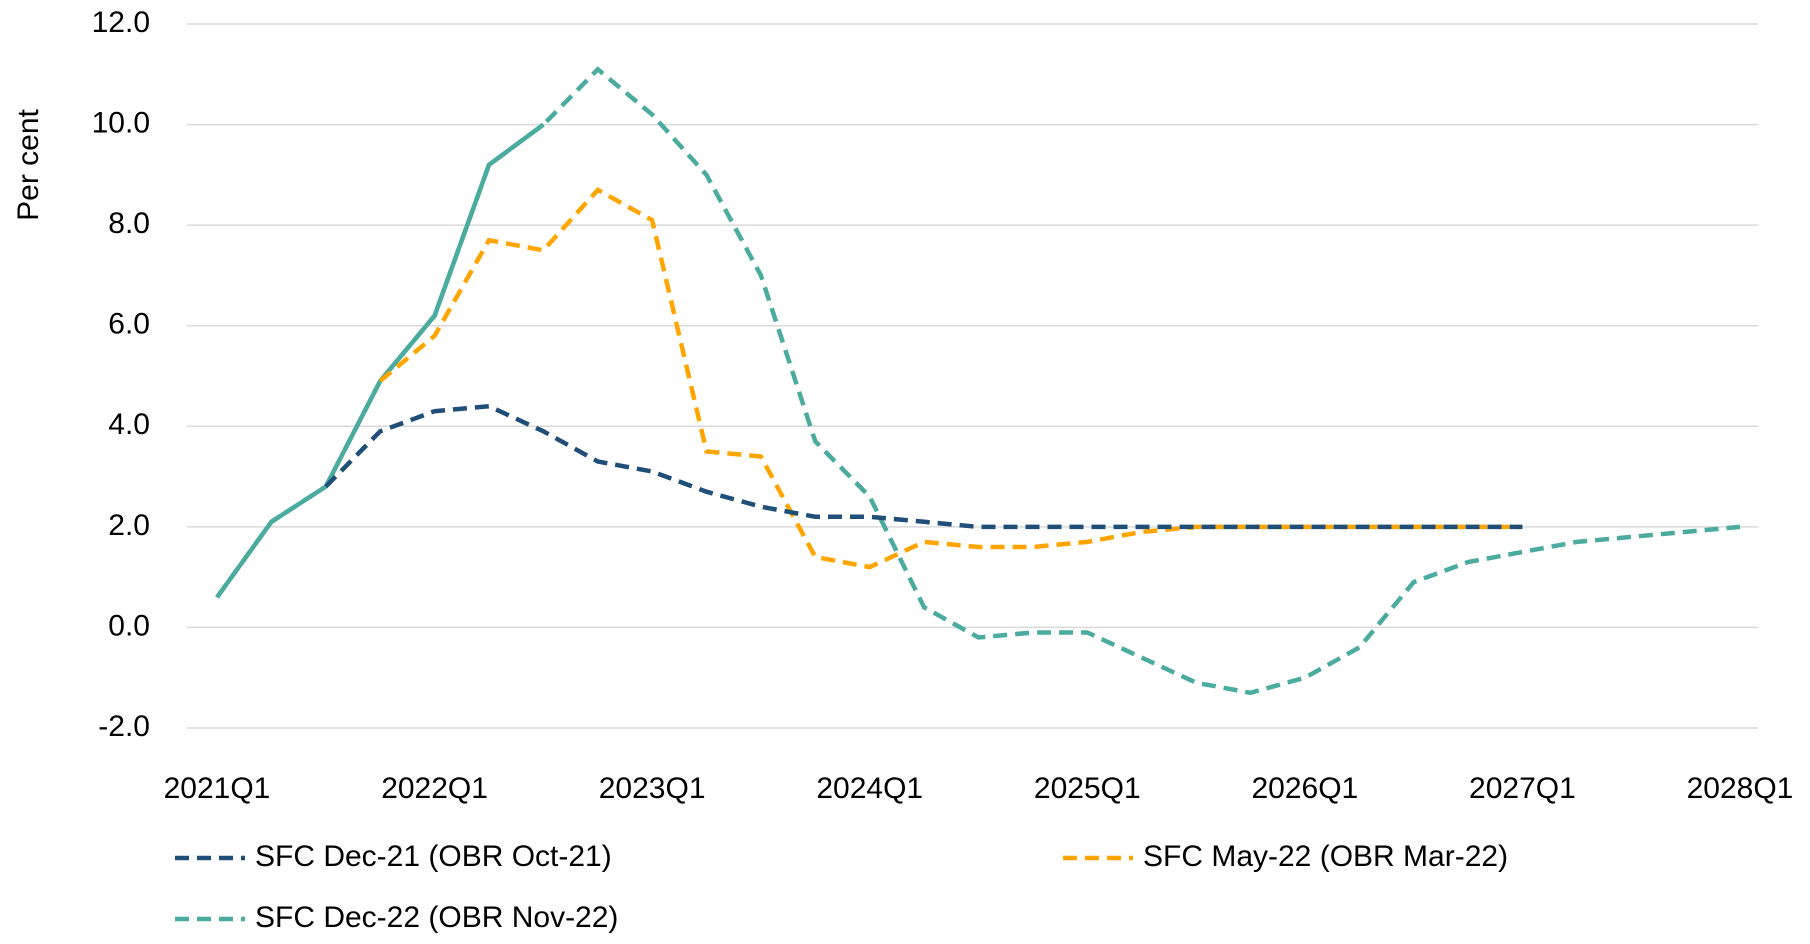 The width and height of the screenshot is (1810, 944). I want to click on y-tick-label: 12.0, so click(121, 22).